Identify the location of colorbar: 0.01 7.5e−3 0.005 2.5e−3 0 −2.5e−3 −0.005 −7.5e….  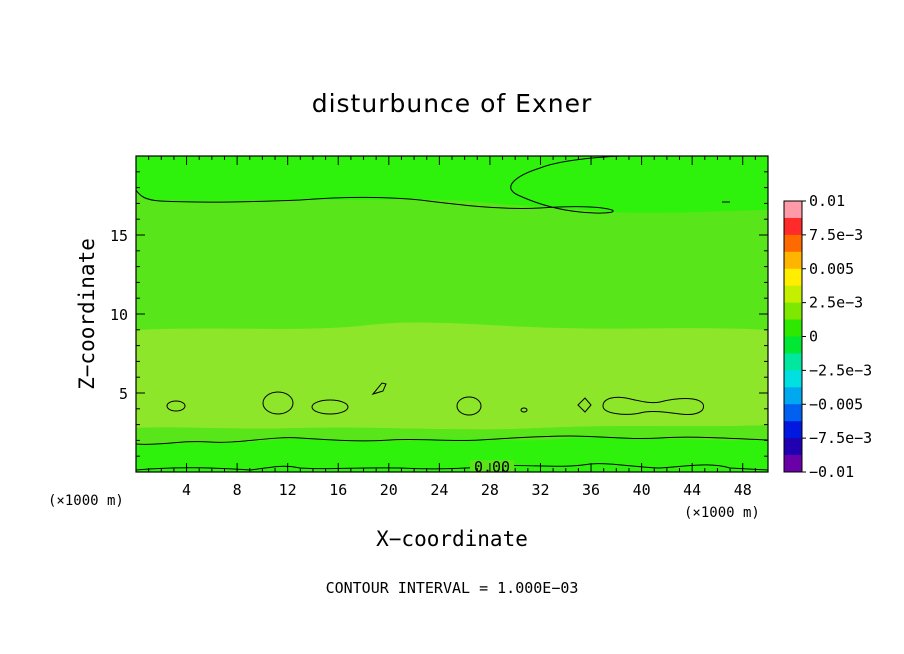
(827, 336).